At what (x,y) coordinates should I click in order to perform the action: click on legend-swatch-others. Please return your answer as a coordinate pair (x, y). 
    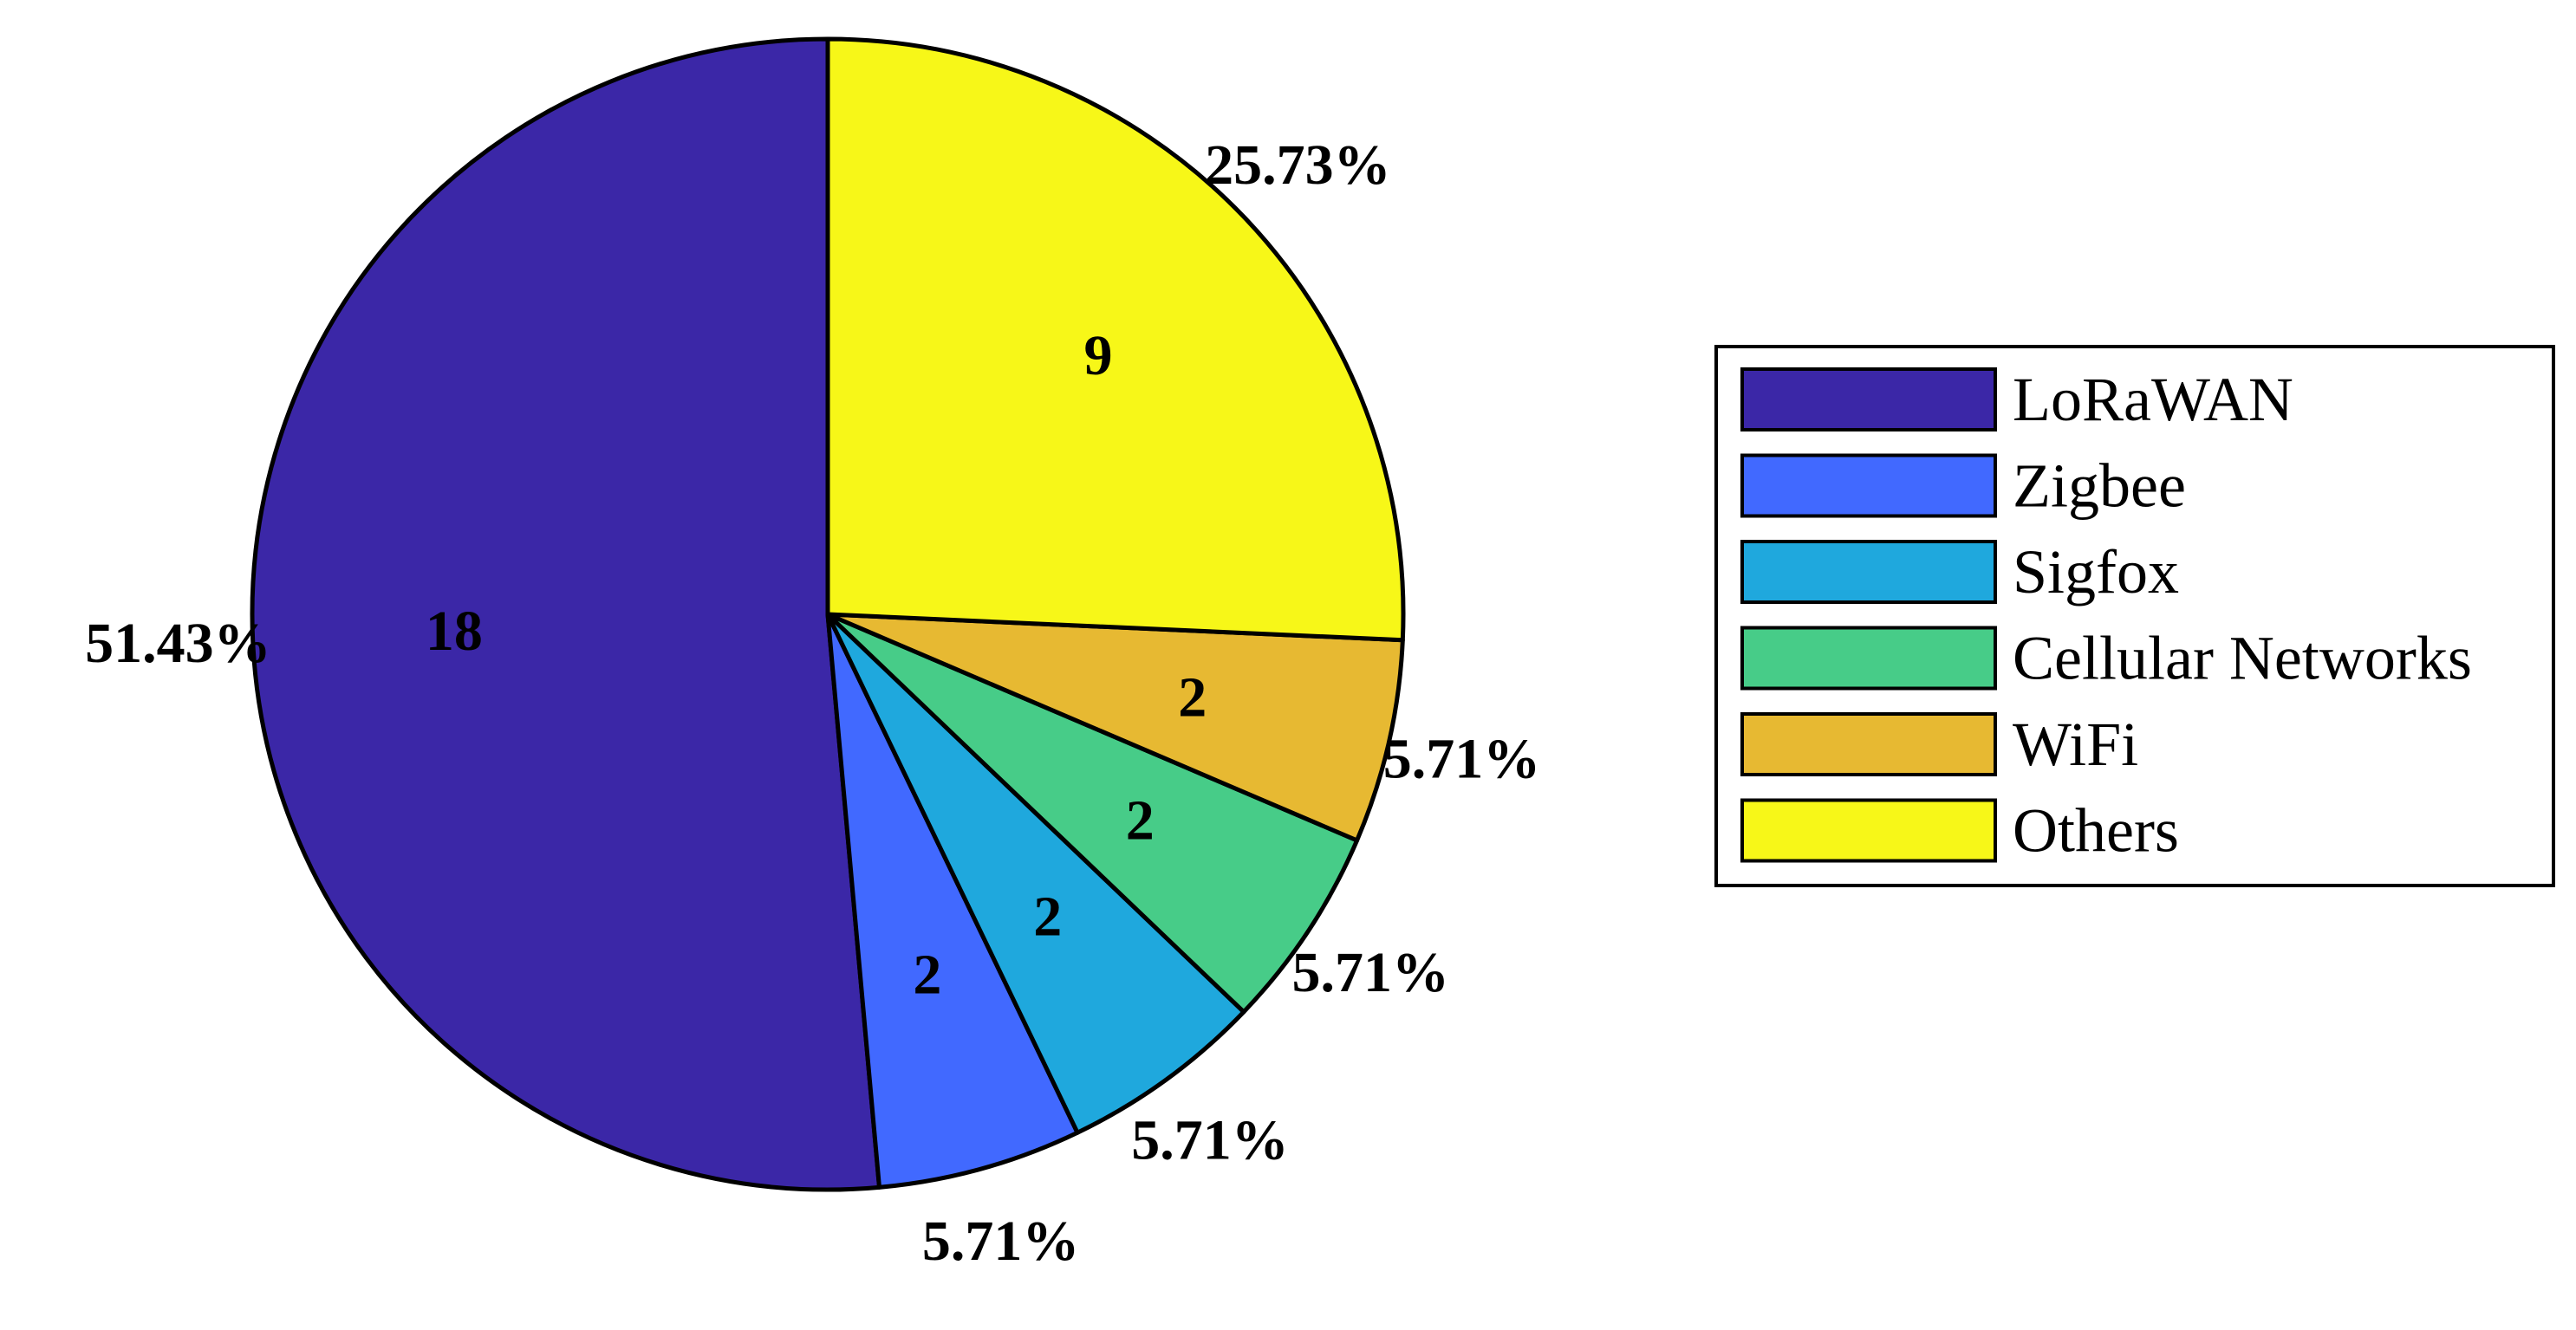
    Looking at the image, I should click on (1868, 830).